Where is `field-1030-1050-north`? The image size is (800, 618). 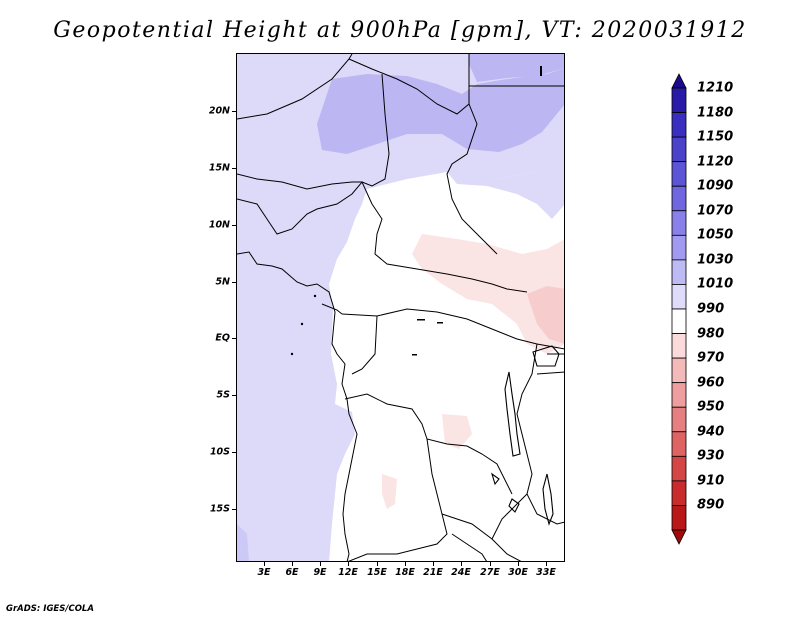
field-1030-1050-north is located at coordinates (441, 111).